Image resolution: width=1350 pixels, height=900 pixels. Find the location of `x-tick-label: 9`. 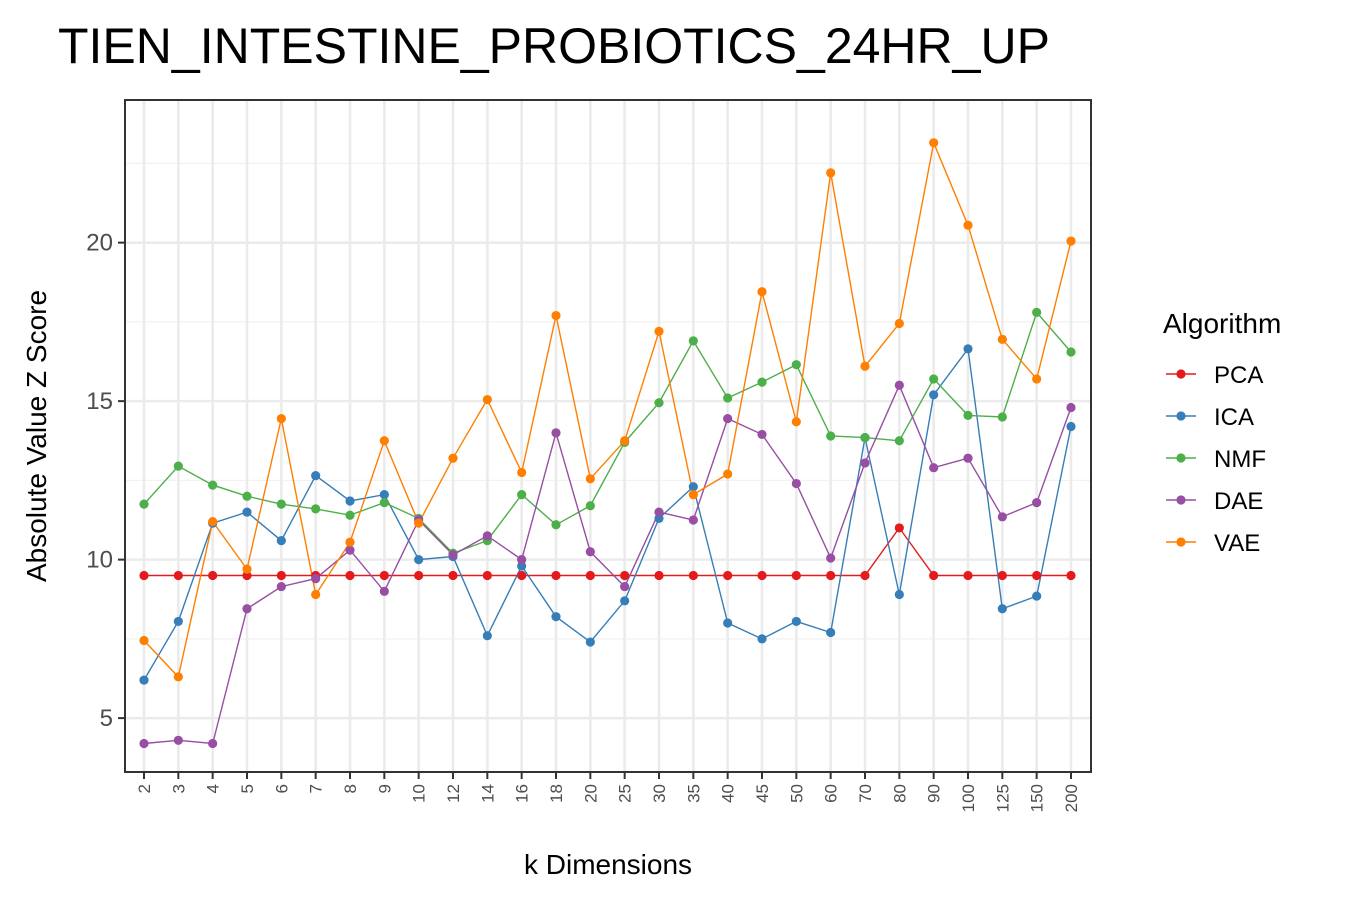

x-tick-label: 9 is located at coordinates (384, 788).